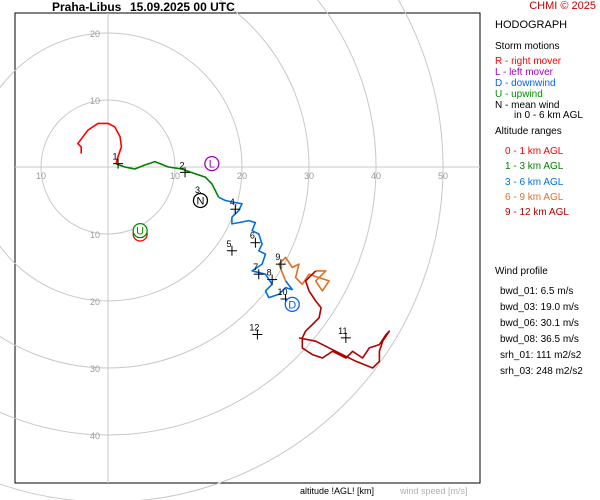 The width and height of the screenshot is (600, 500). Describe the element at coordinates (228, 244) in the screenshot. I see `altitude-label: 5` at that location.